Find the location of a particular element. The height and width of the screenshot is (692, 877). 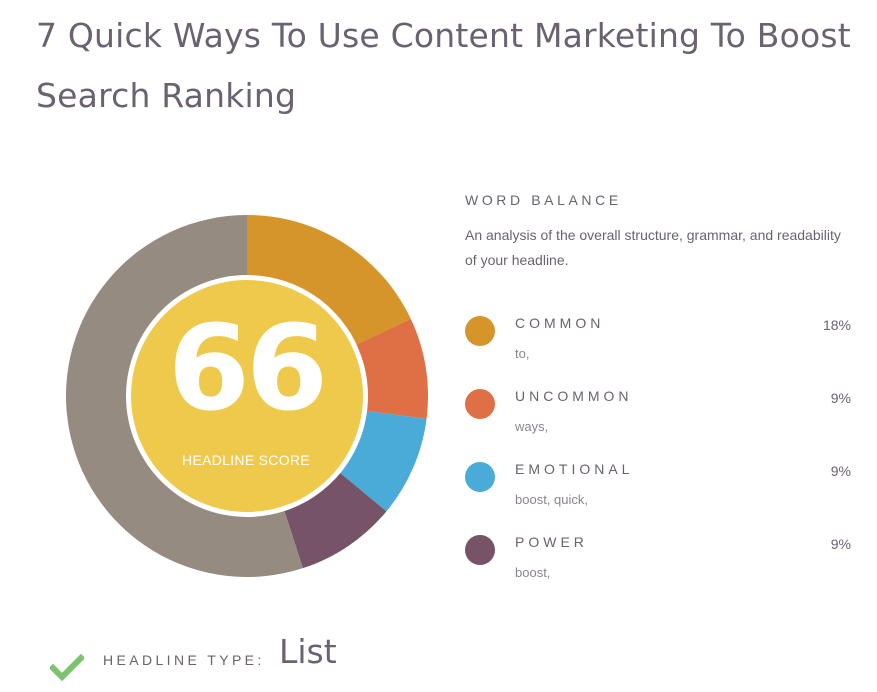

headline-type-value: List is located at coordinates (308, 651).